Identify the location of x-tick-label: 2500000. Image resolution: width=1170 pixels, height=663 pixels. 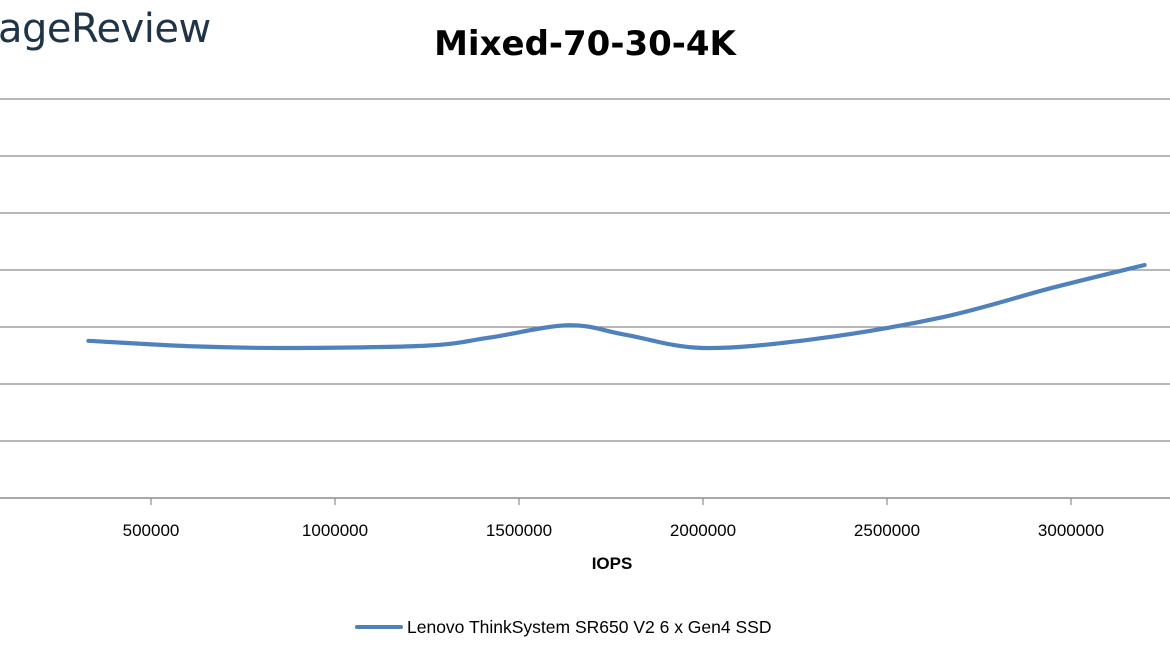
(887, 530).